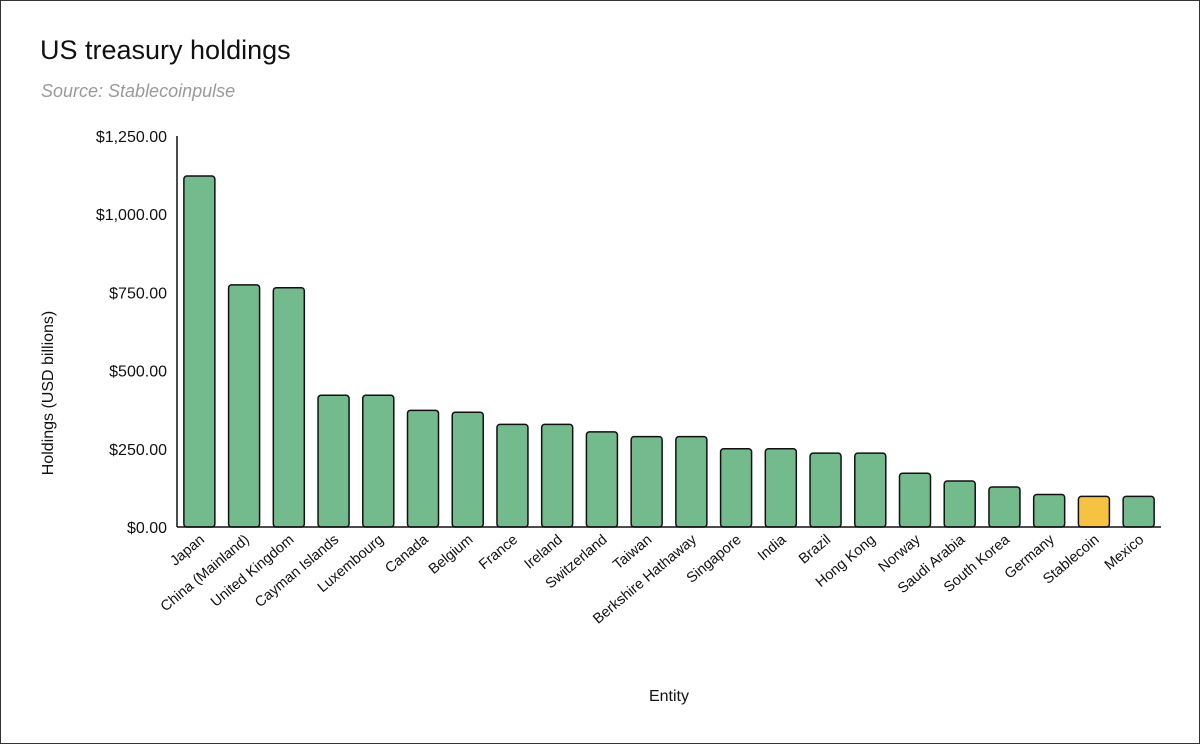 The image size is (1200, 744). What do you see at coordinates (131, 215) in the screenshot?
I see `y-tick-label: $1,000.00` at bounding box center [131, 215].